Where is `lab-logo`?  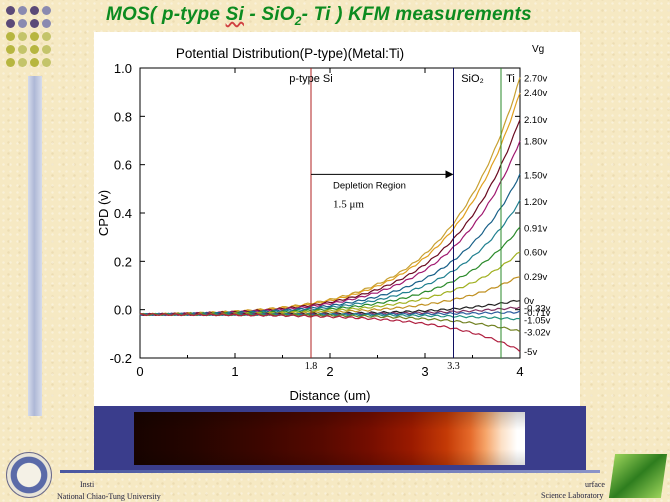 lab-logo is located at coordinates (638, 476).